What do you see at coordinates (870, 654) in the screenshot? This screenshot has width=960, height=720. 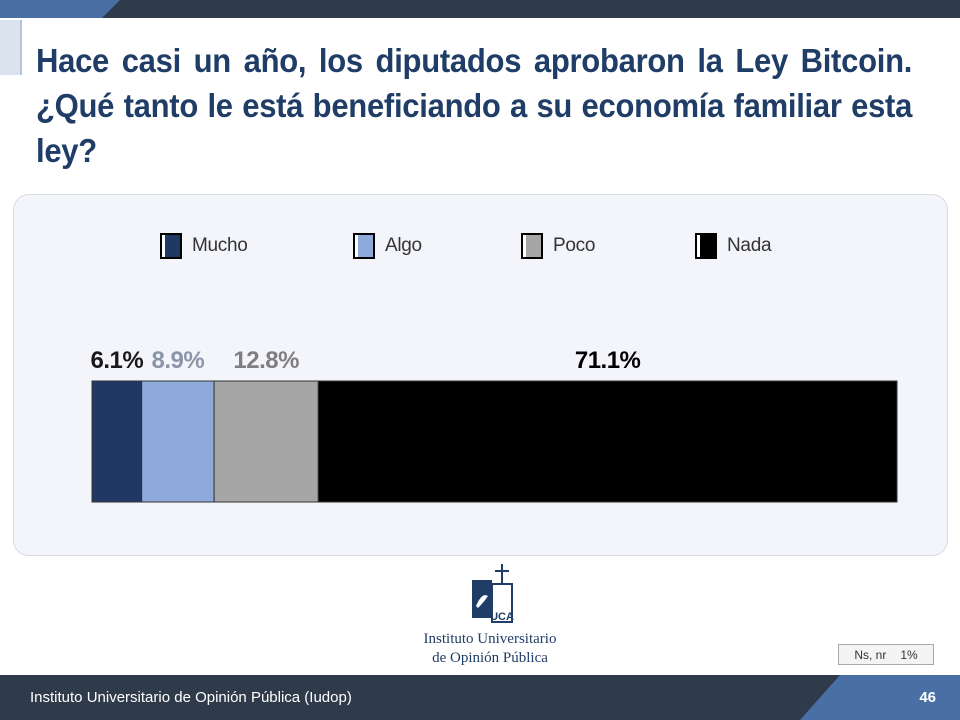 I see `ns-nr-label: Ns, nr` at bounding box center [870, 654].